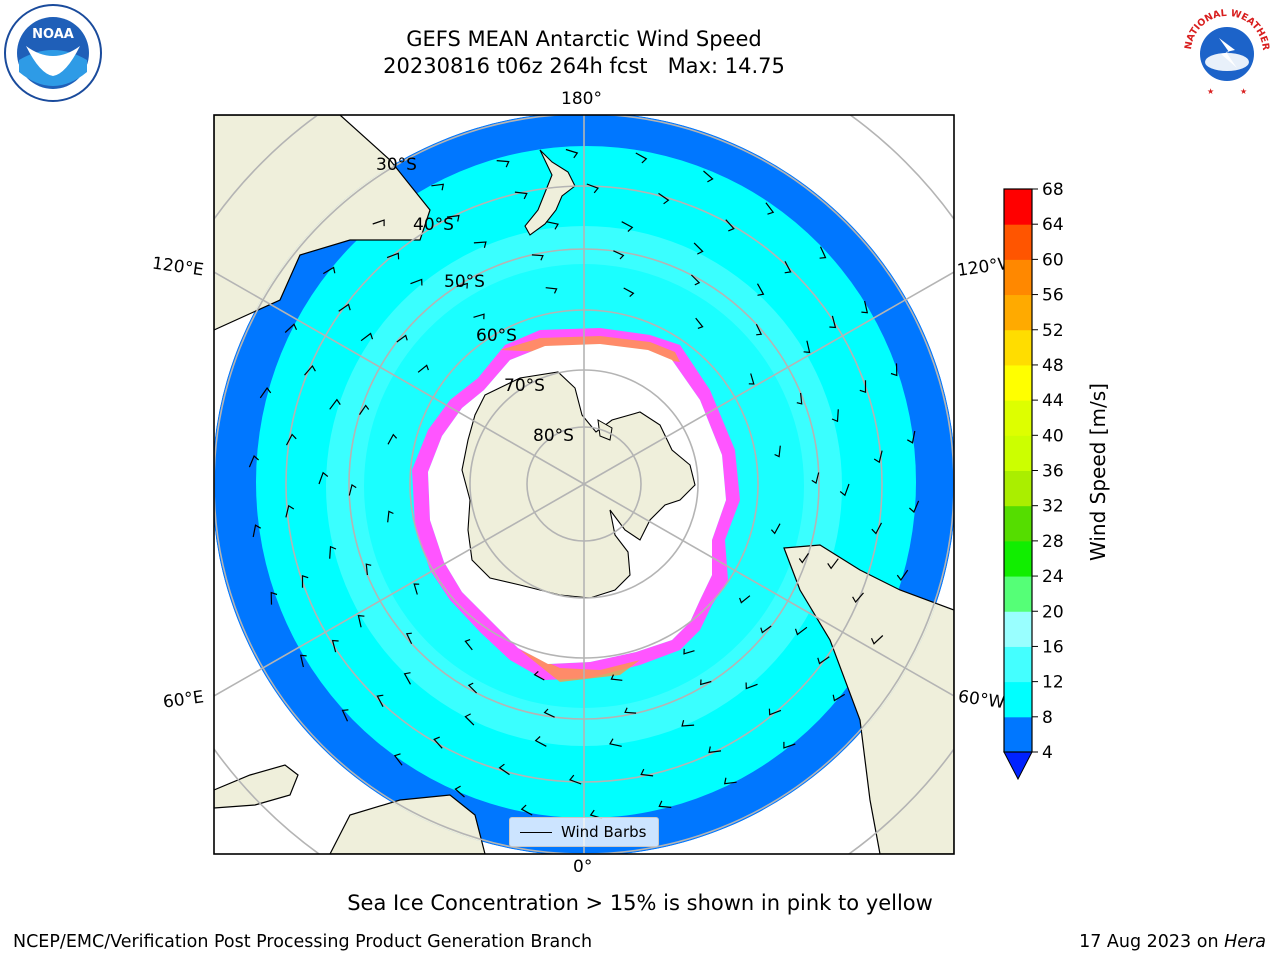 This screenshot has height=960, width=1280. What do you see at coordinates (1098, 472) in the screenshot?
I see `colorbar-label: Wind Speed [m/s]` at bounding box center [1098, 472].